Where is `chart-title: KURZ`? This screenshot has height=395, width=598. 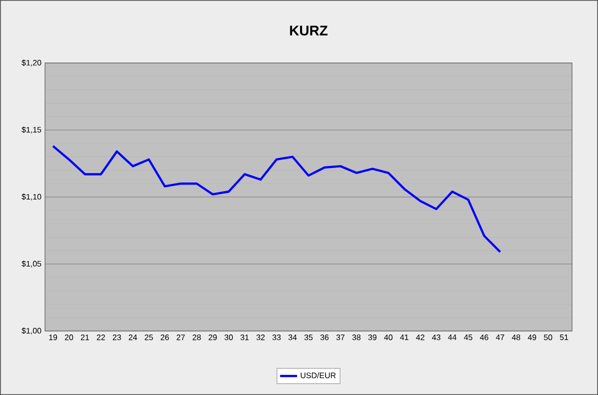
chart-title: KURZ is located at coordinates (309, 31).